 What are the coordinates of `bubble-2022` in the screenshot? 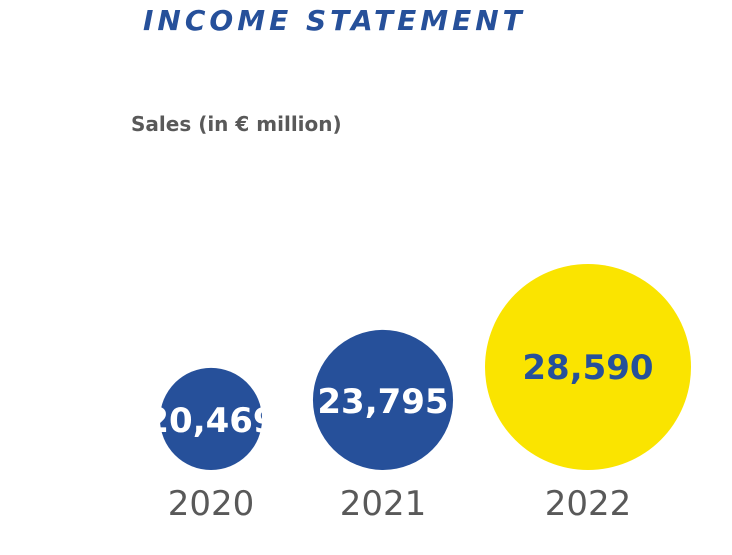 It's located at (588, 367).